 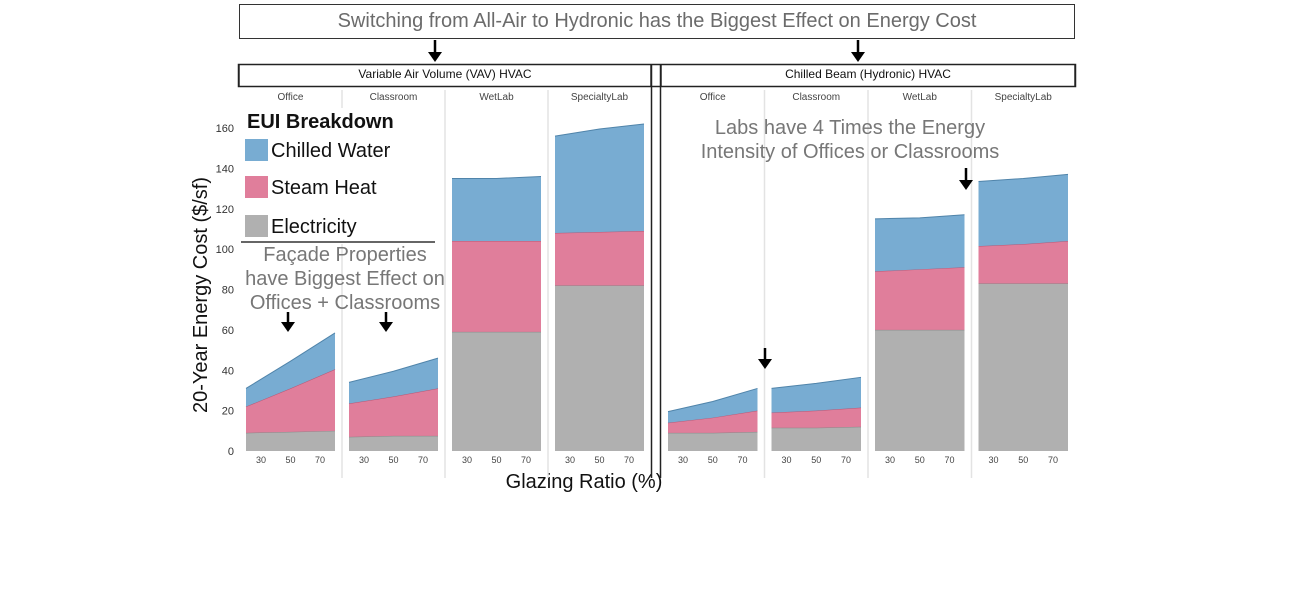 What do you see at coordinates (231, 452) in the screenshot?
I see `y-tick-label: 0` at bounding box center [231, 452].